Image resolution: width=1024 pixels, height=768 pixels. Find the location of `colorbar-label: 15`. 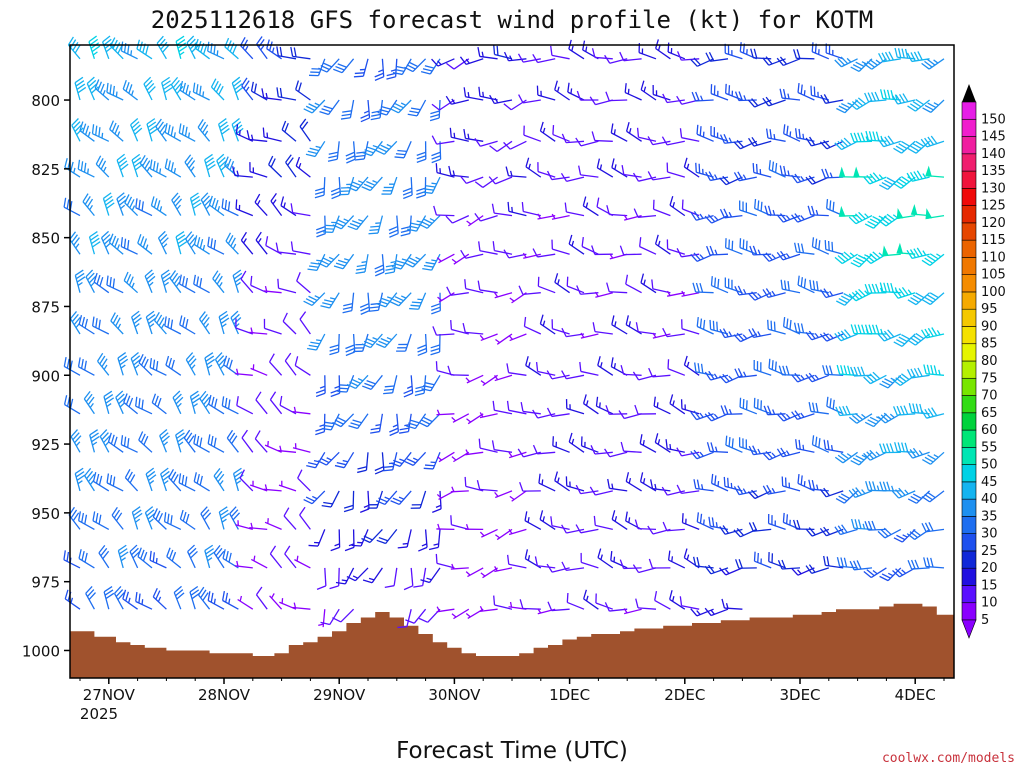

colorbar-label: 15 is located at coordinates (989, 585).